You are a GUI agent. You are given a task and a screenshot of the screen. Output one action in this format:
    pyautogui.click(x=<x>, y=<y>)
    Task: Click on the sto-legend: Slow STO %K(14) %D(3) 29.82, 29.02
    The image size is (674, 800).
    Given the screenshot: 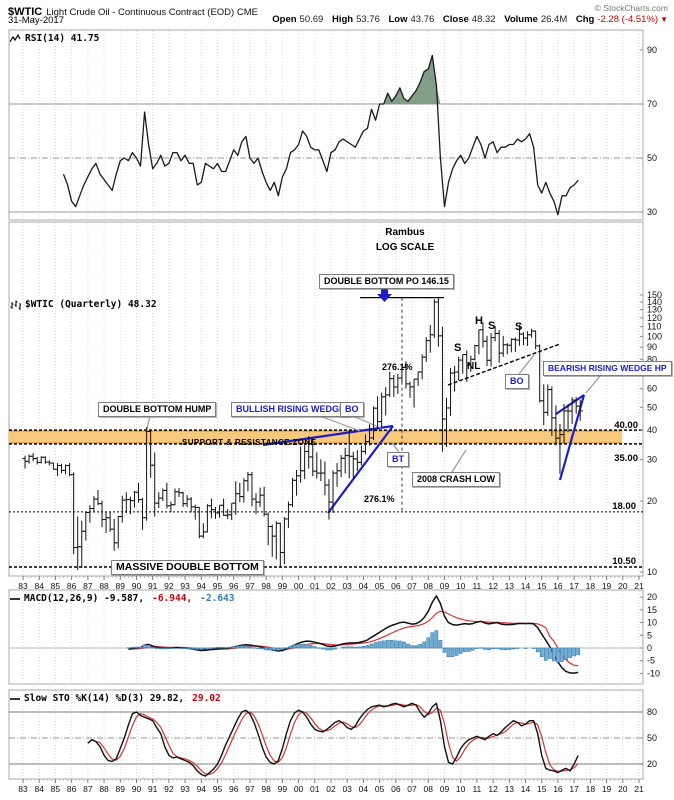 What is the action you would take?
    pyautogui.click(x=115, y=698)
    